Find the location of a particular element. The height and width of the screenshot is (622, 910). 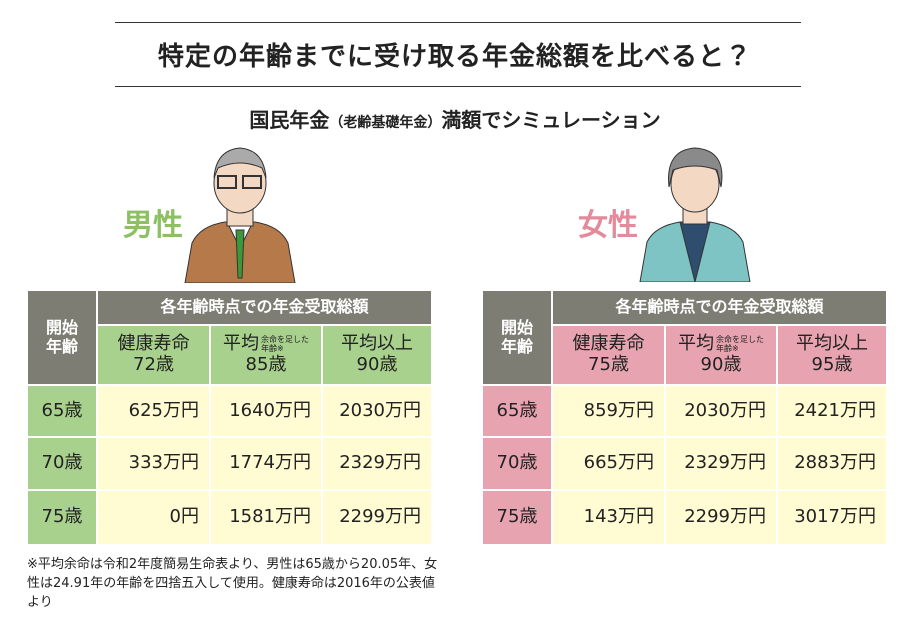

value-cell: 859万円 is located at coordinates (608, 411).